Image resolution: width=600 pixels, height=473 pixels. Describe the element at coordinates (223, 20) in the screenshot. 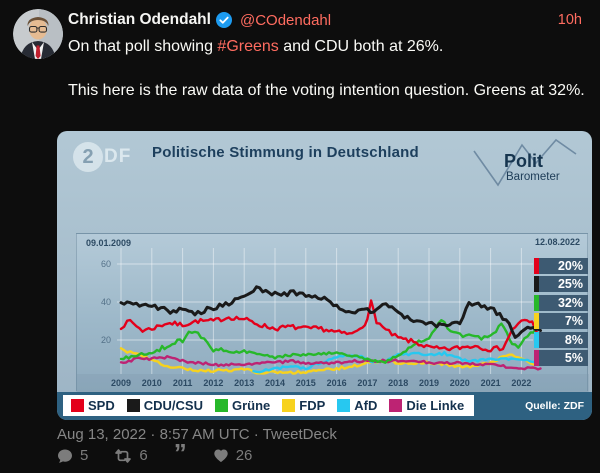

I see `verified-badge-icon` at that location.